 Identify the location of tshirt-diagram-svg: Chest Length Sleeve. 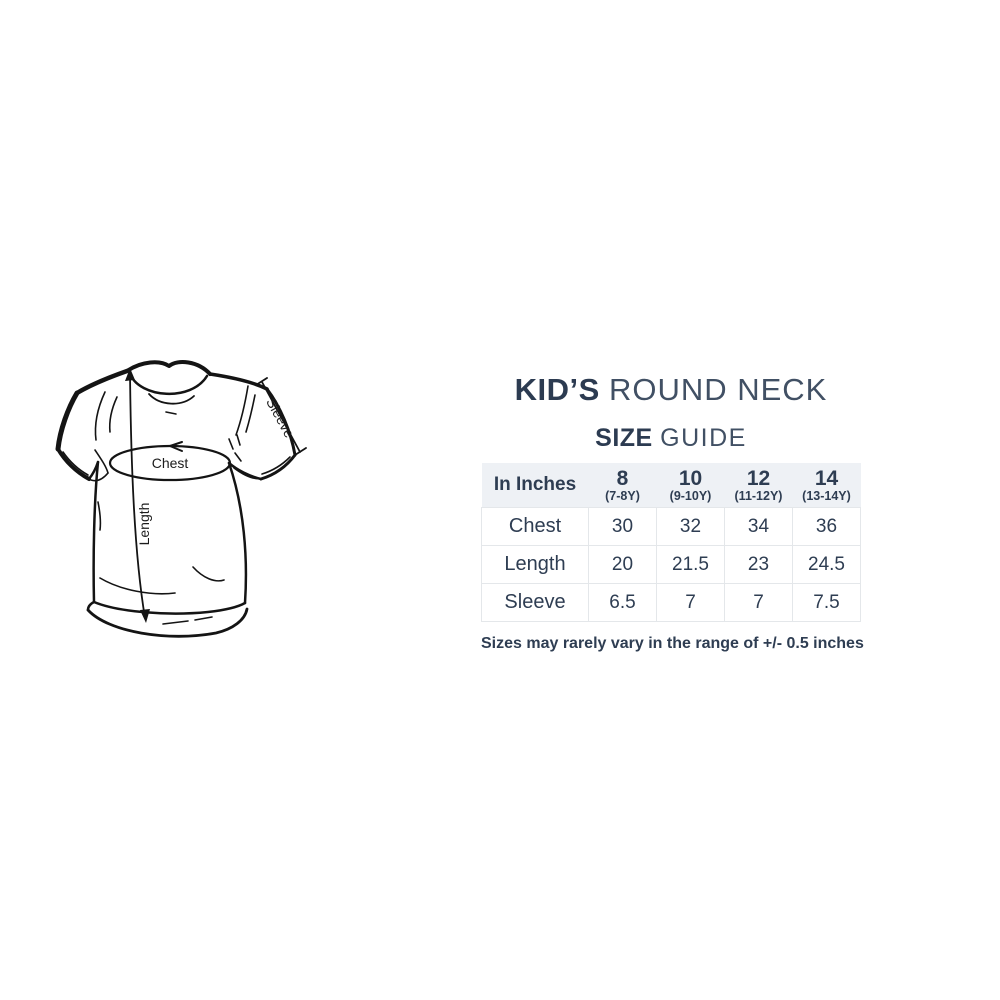
(181, 499).